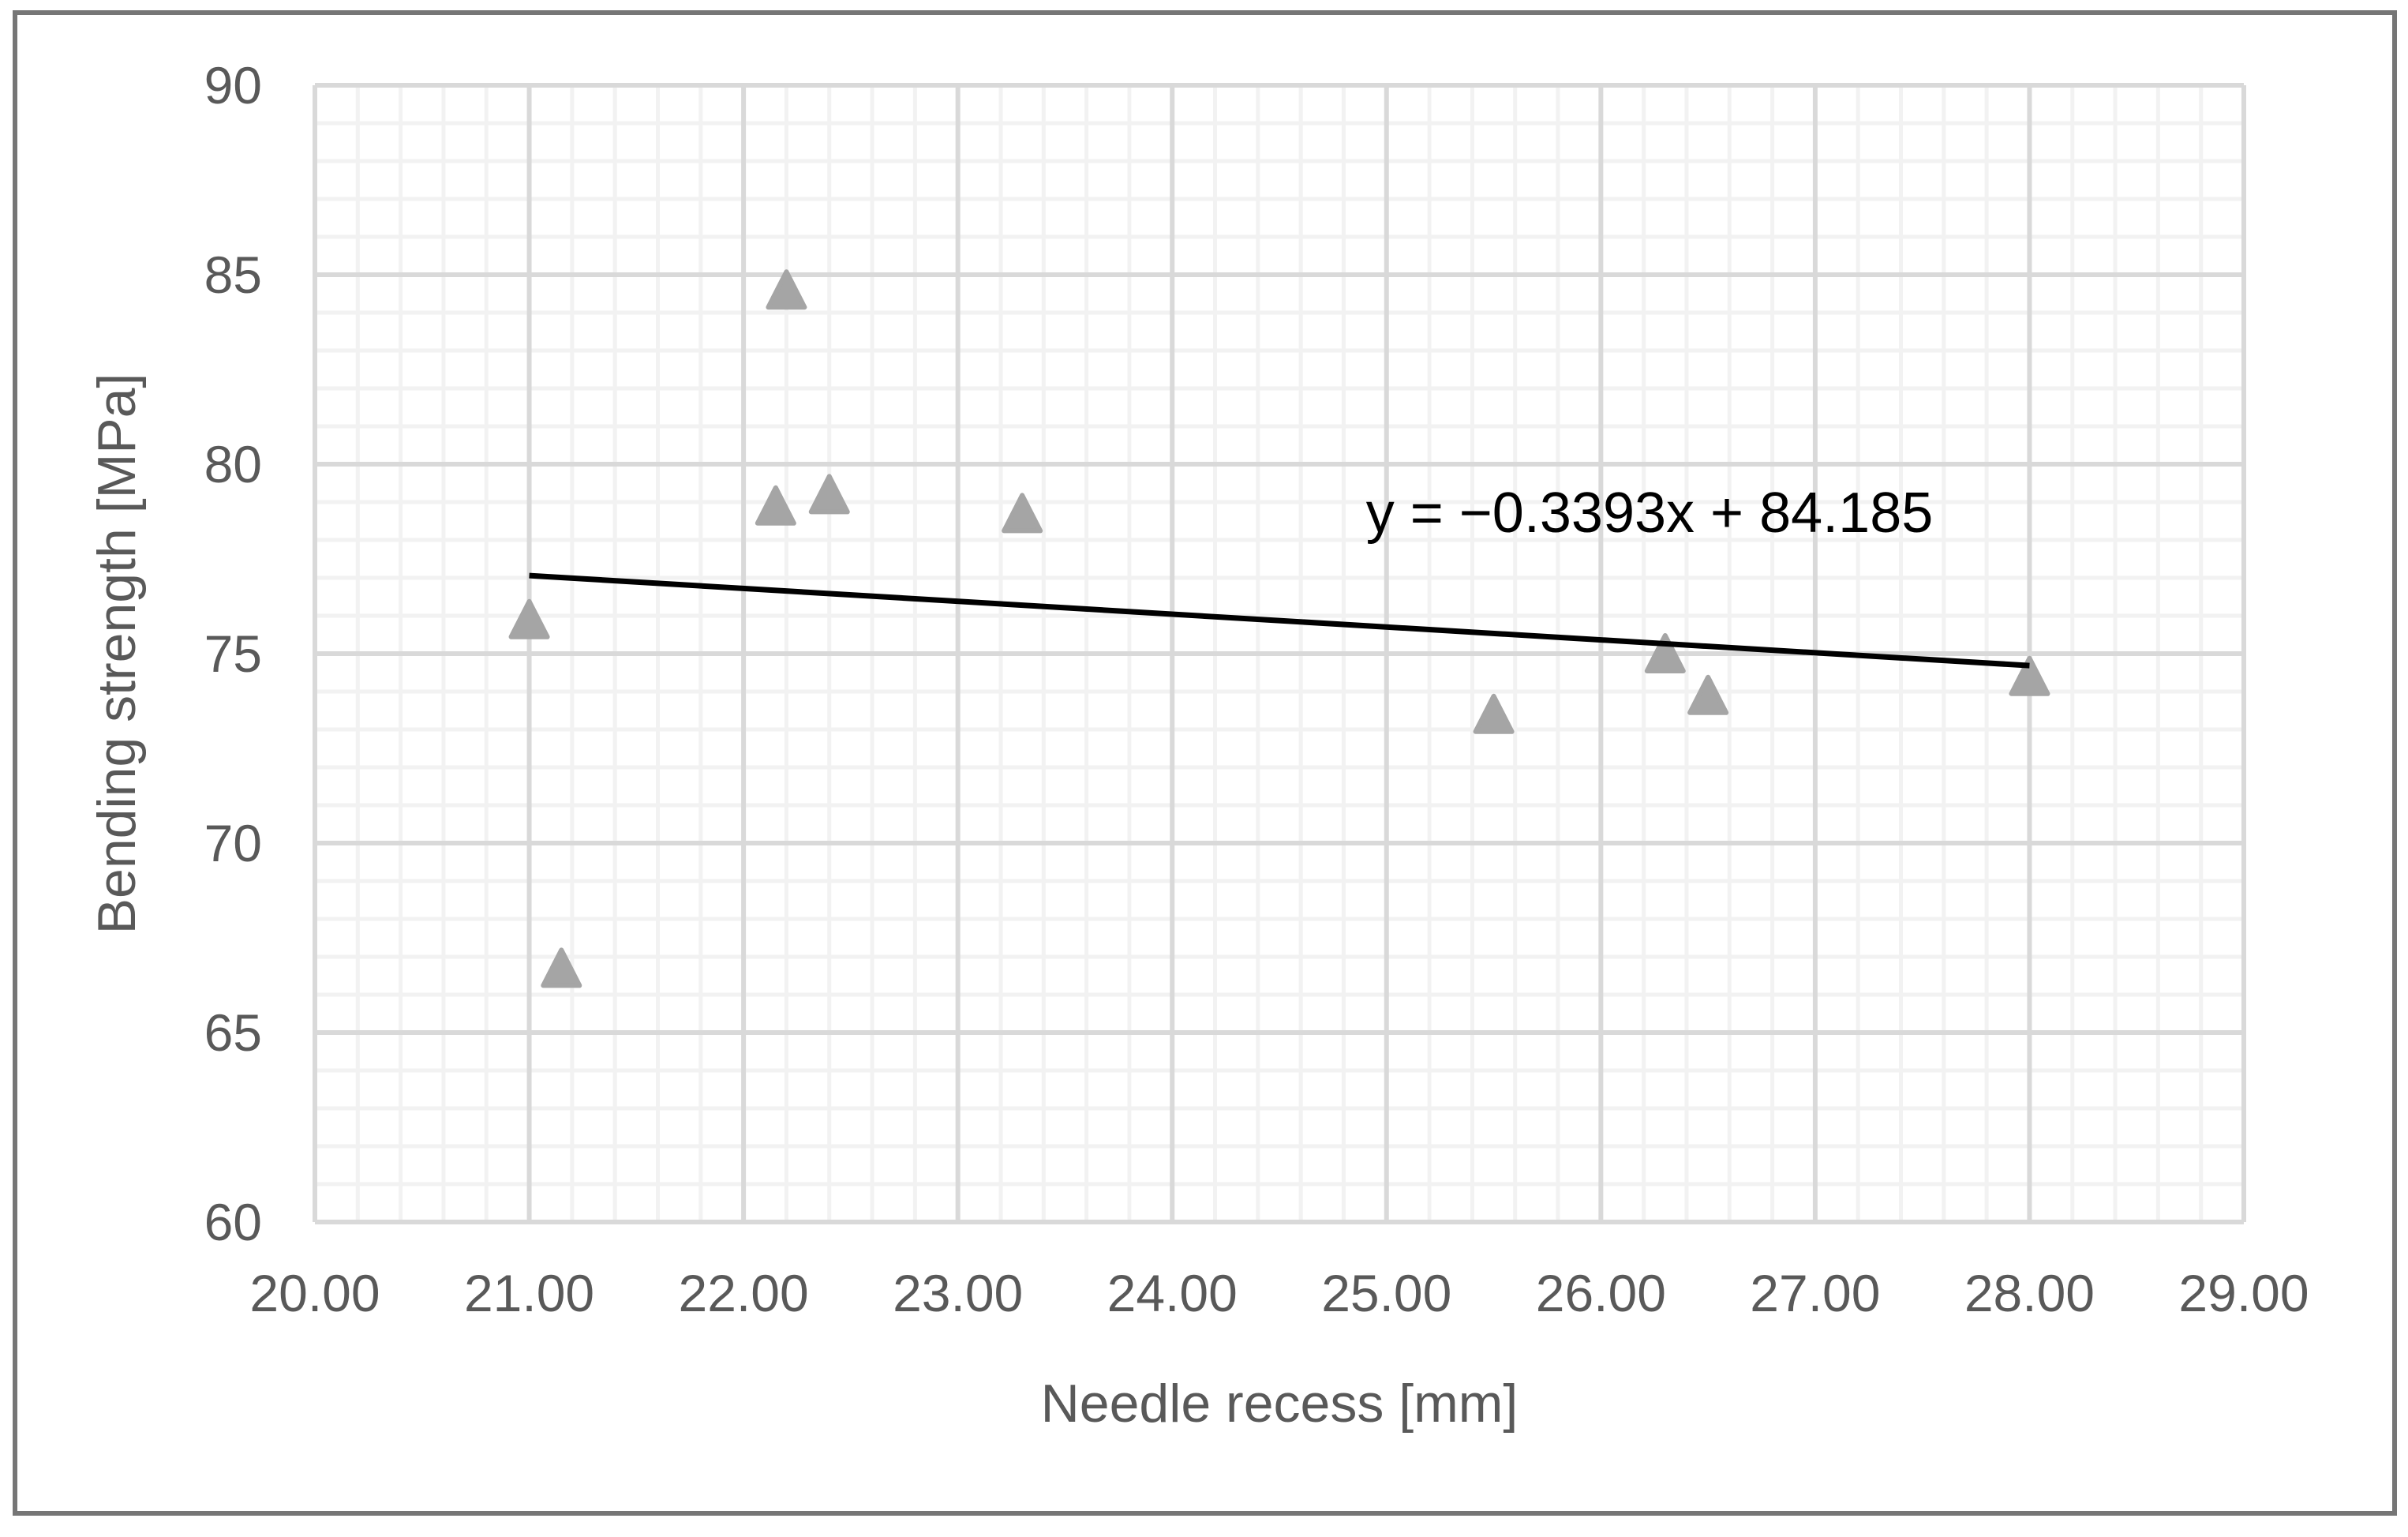 Image resolution: width=2408 pixels, height=1537 pixels. I want to click on trendline-segment, so click(1279, 620).